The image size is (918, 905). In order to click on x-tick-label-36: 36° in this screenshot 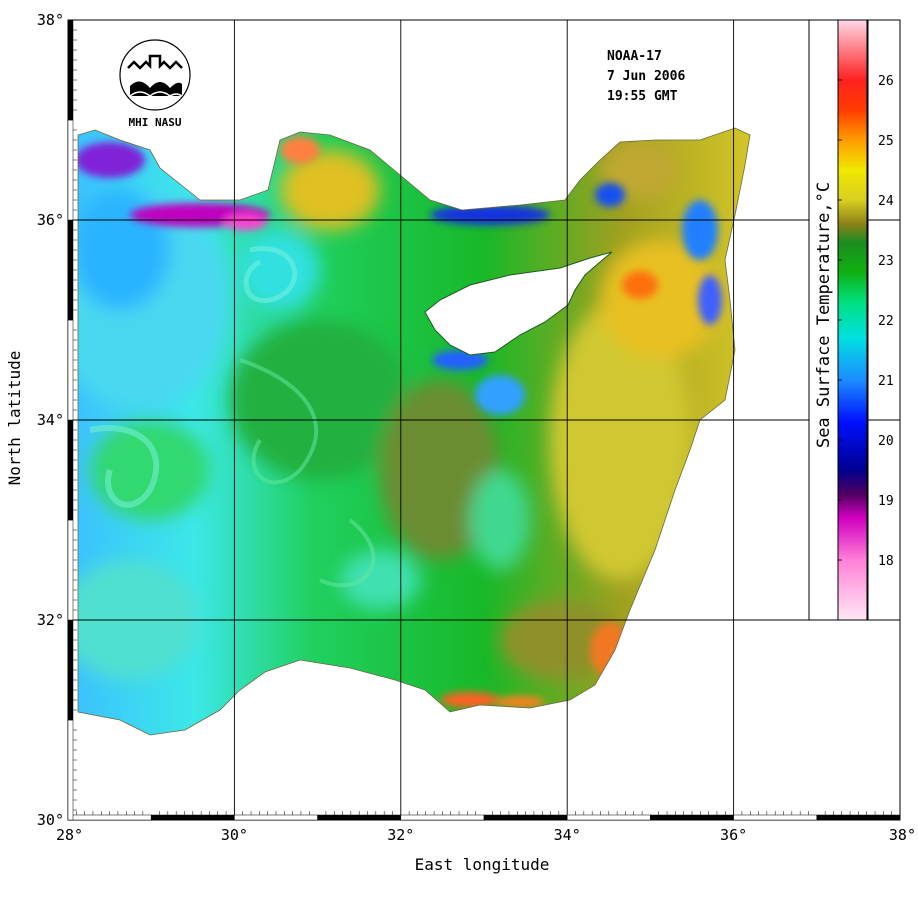, I will do `click(733, 835)`.